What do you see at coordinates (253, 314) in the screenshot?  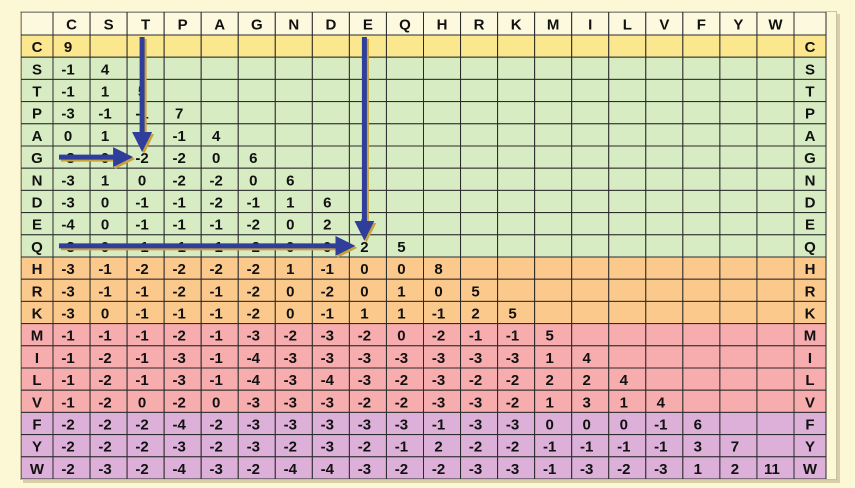 I see `score-K-G: -2` at bounding box center [253, 314].